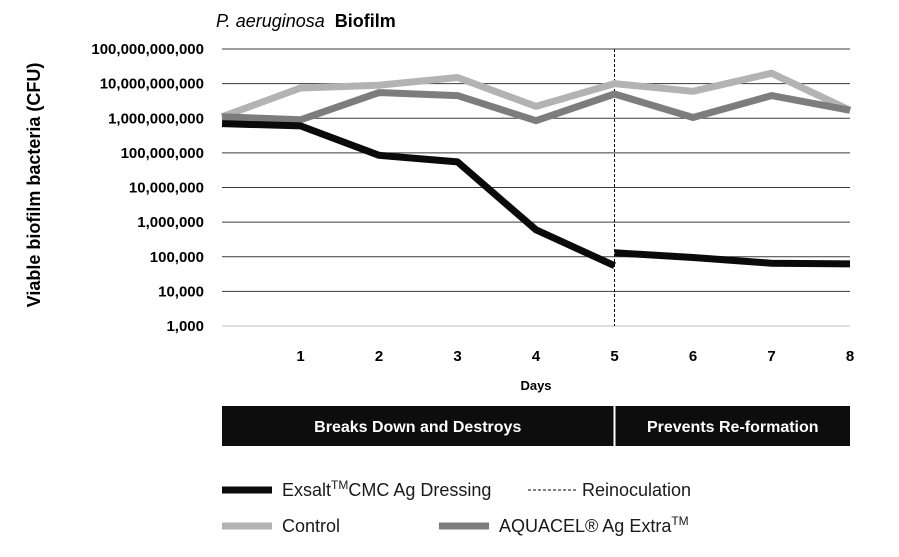  What do you see at coordinates (270, 21) in the screenshot?
I see `chart-title-italic: P. aeruginosa` at bounding box center [270, 21].